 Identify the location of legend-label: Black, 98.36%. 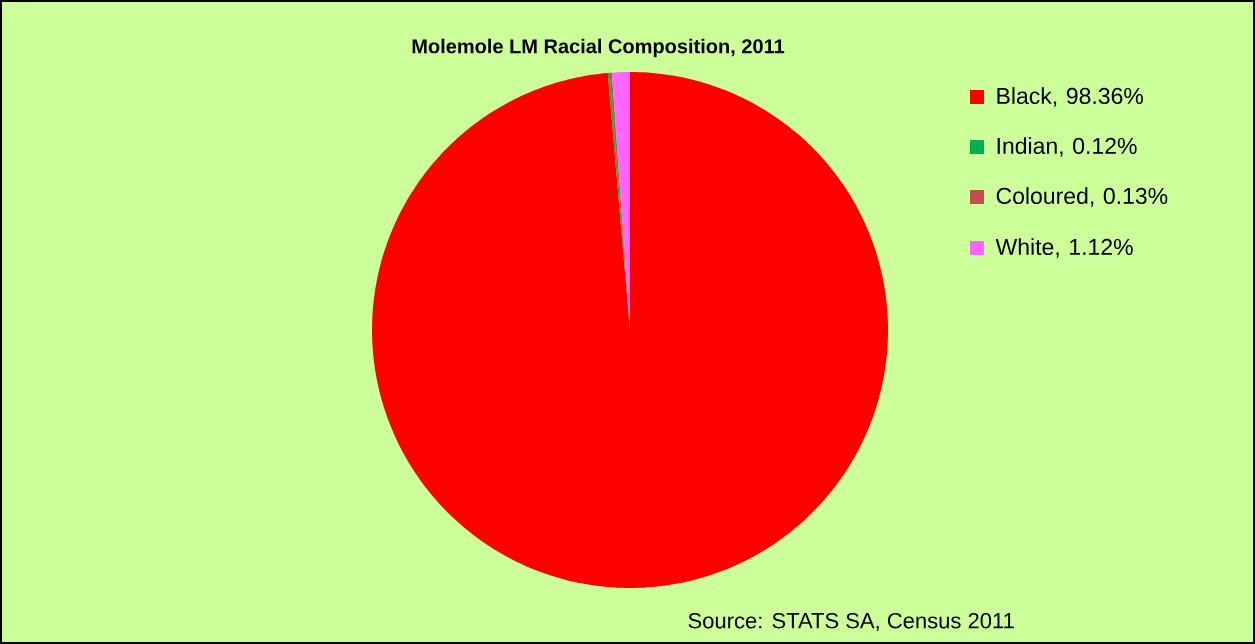
(1070, 97).